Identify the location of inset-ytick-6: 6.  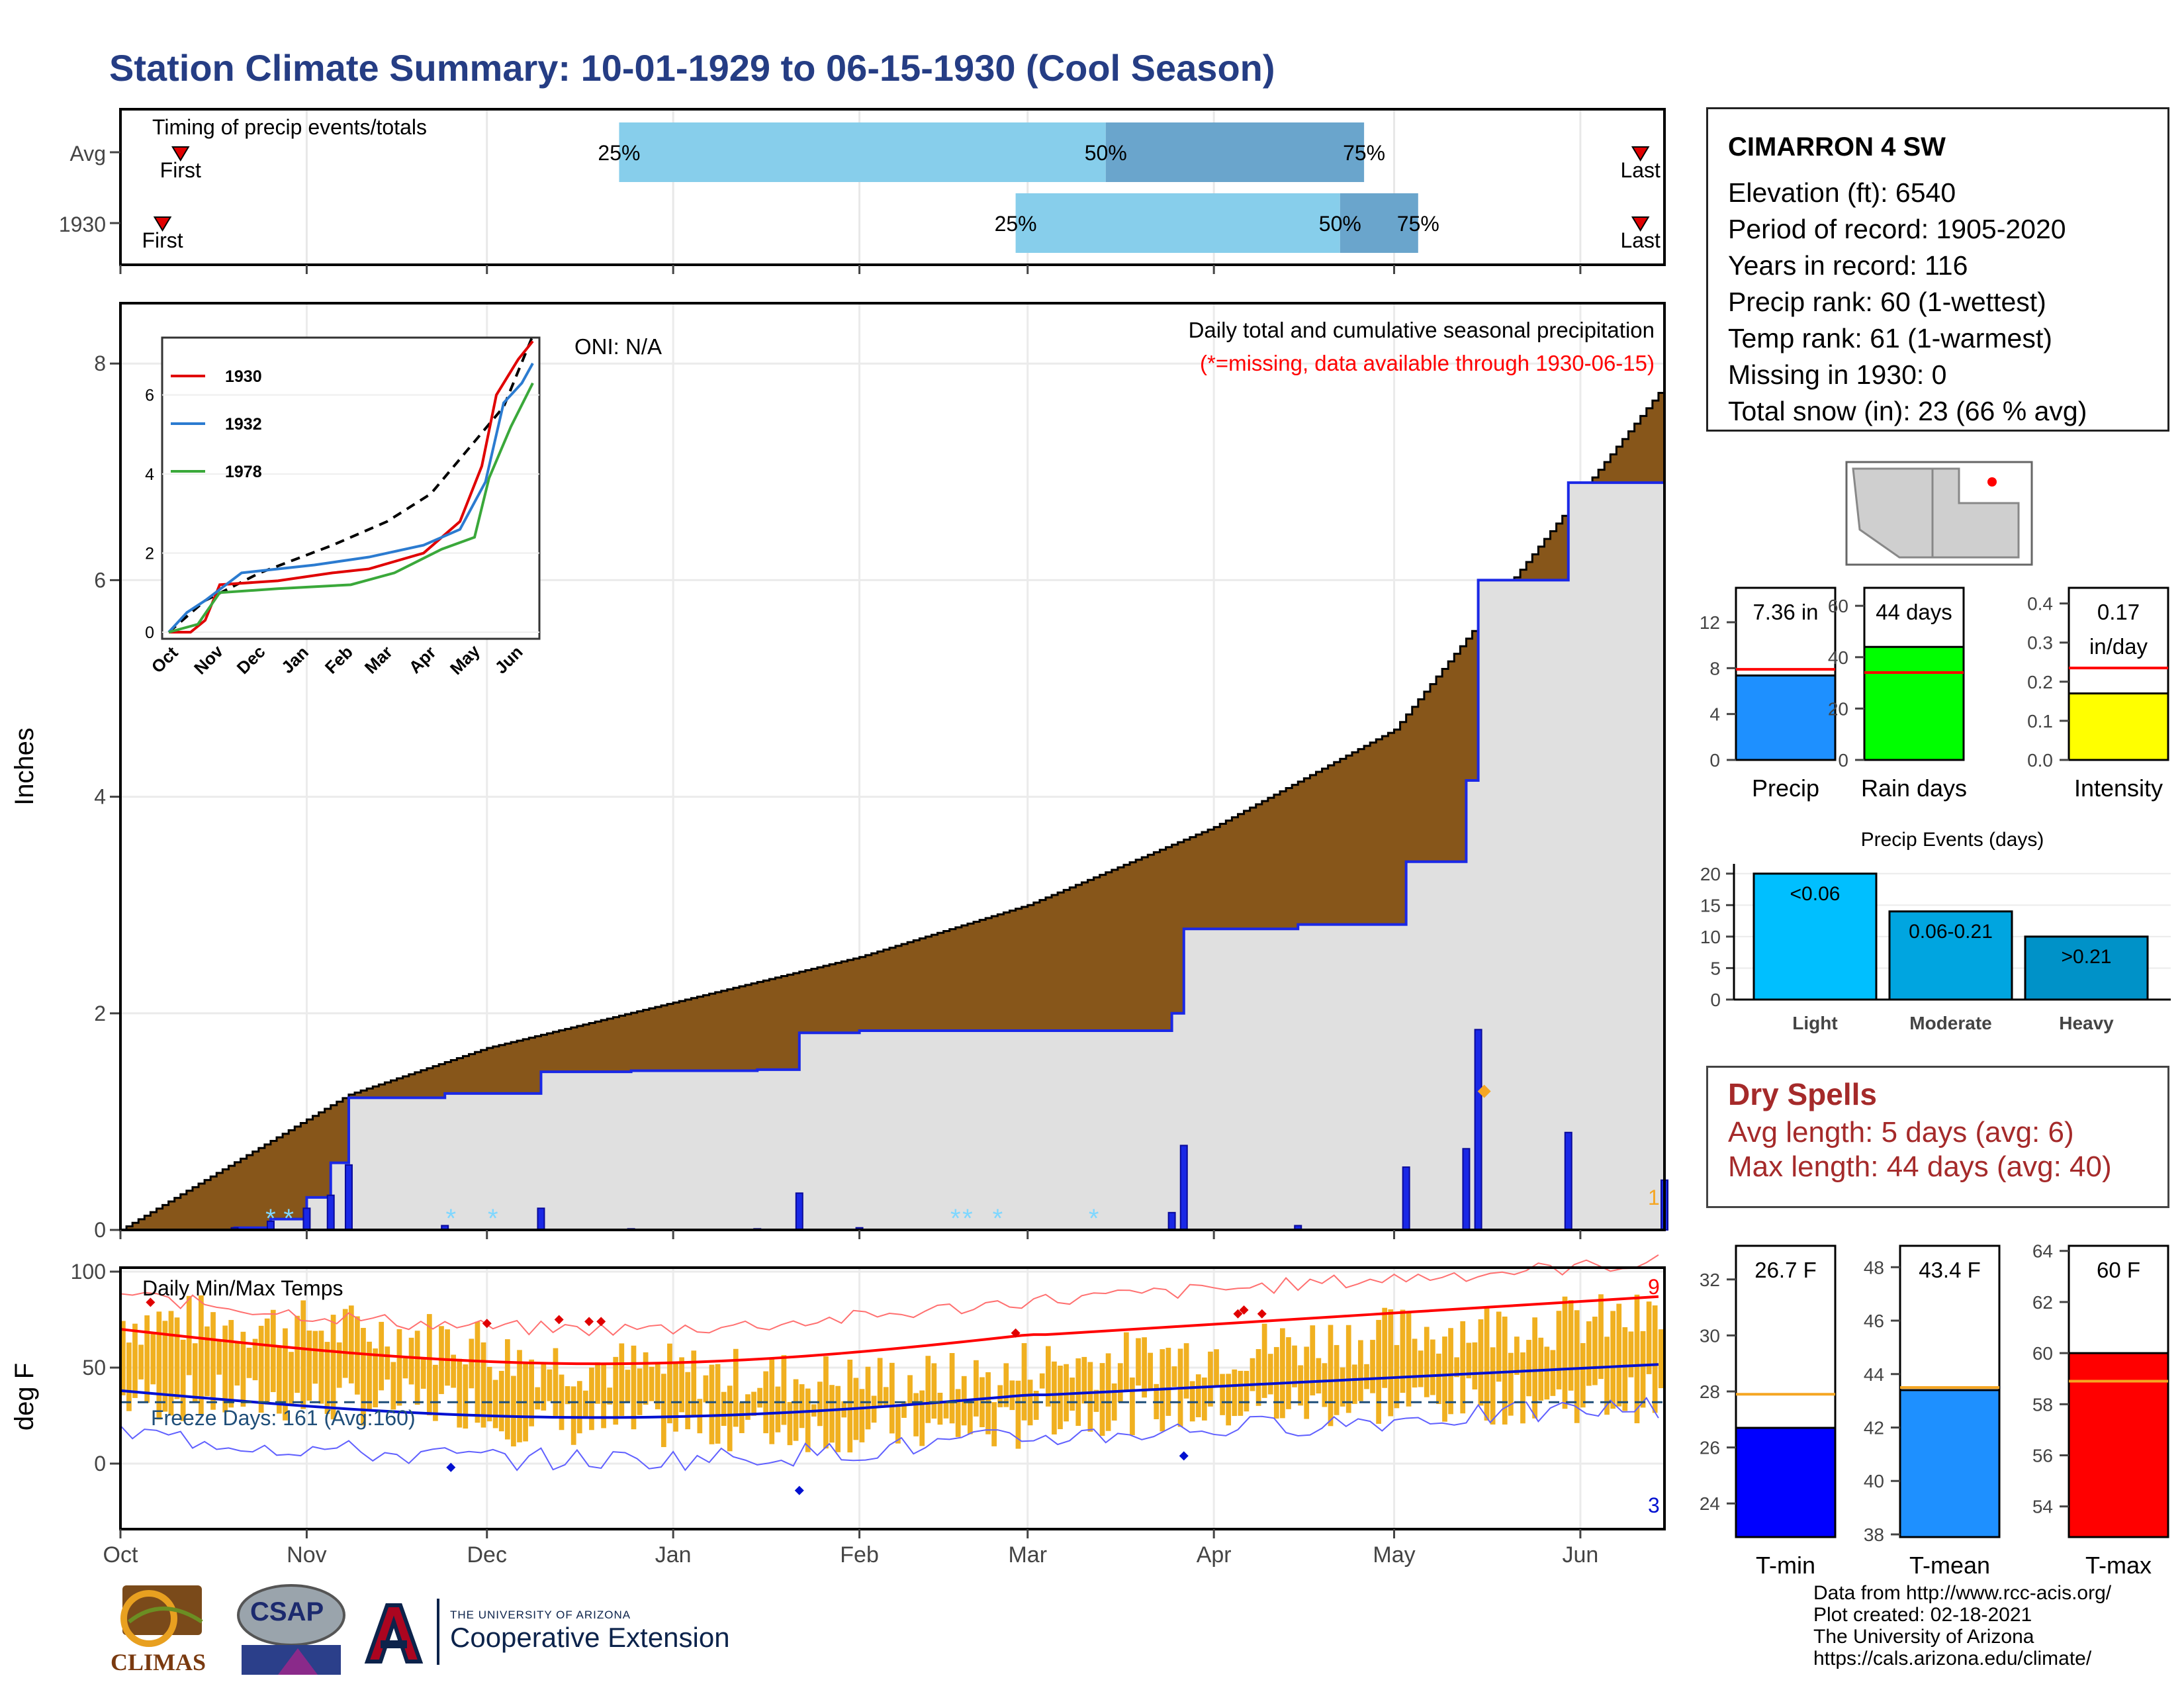
(149, 396).